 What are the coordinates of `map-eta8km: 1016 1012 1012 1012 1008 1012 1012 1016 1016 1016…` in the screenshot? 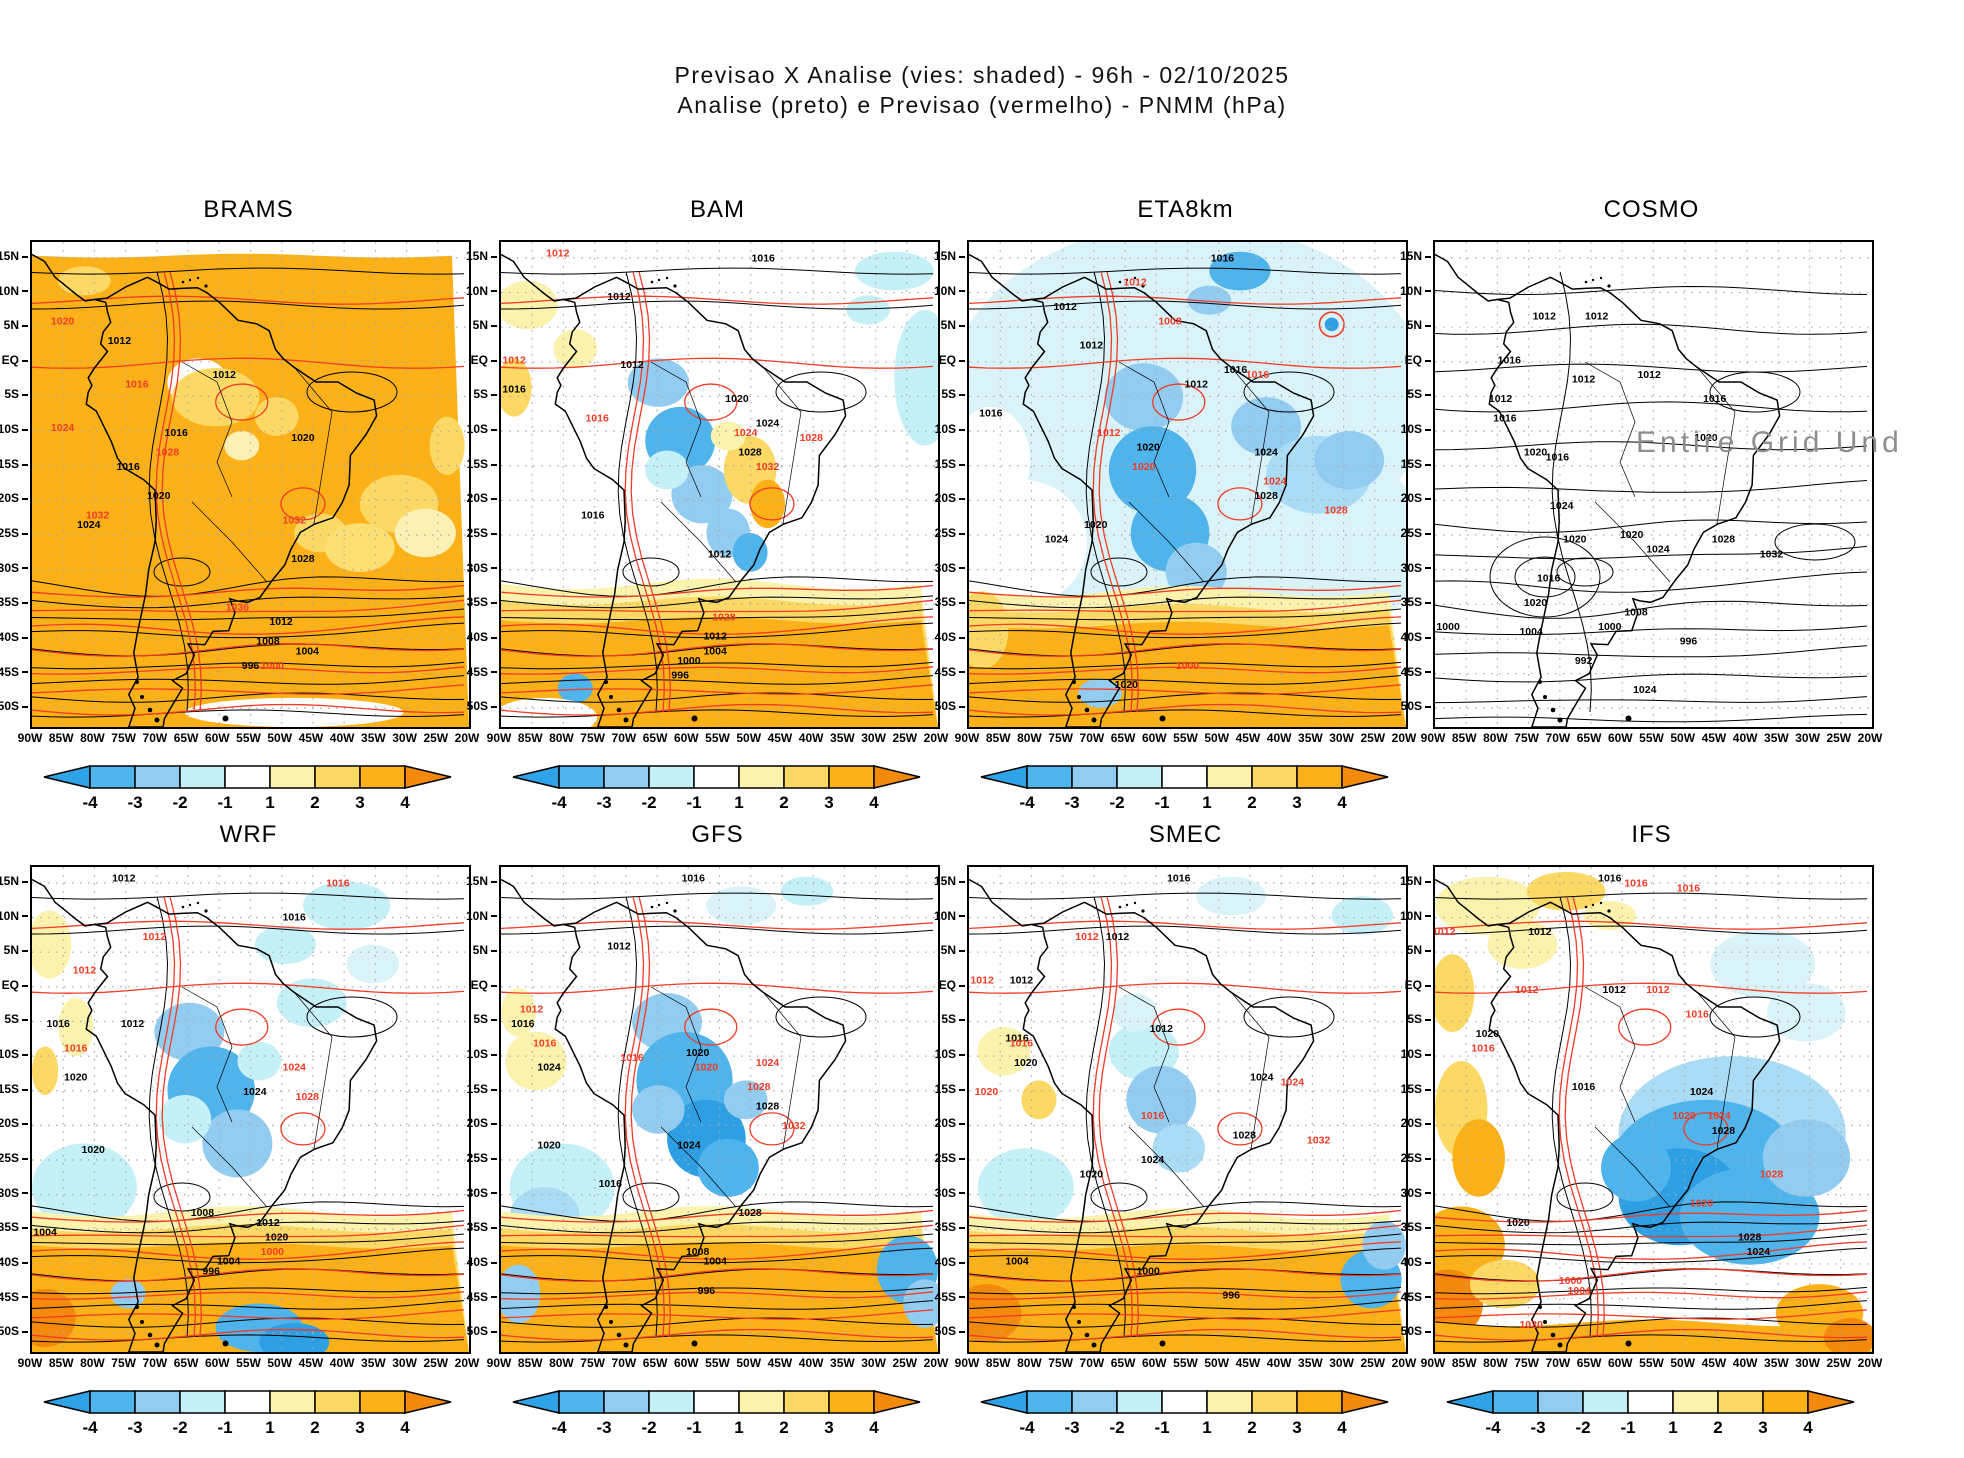 It's located at (1187, 484).